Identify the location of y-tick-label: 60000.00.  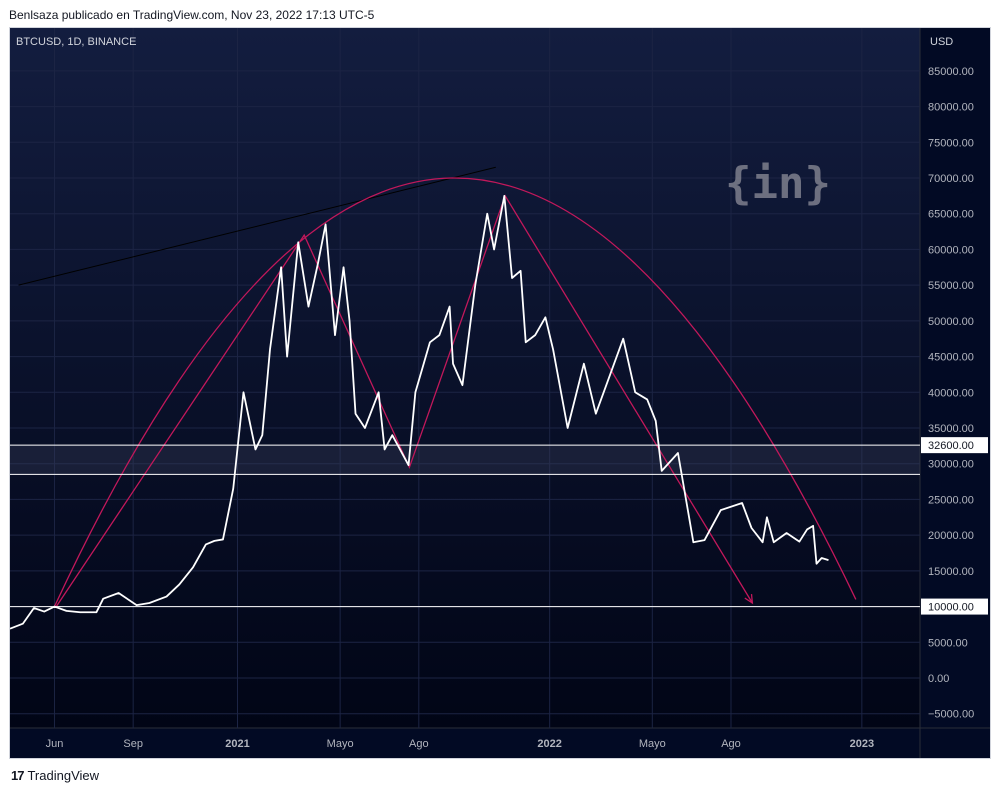
(951, 250).